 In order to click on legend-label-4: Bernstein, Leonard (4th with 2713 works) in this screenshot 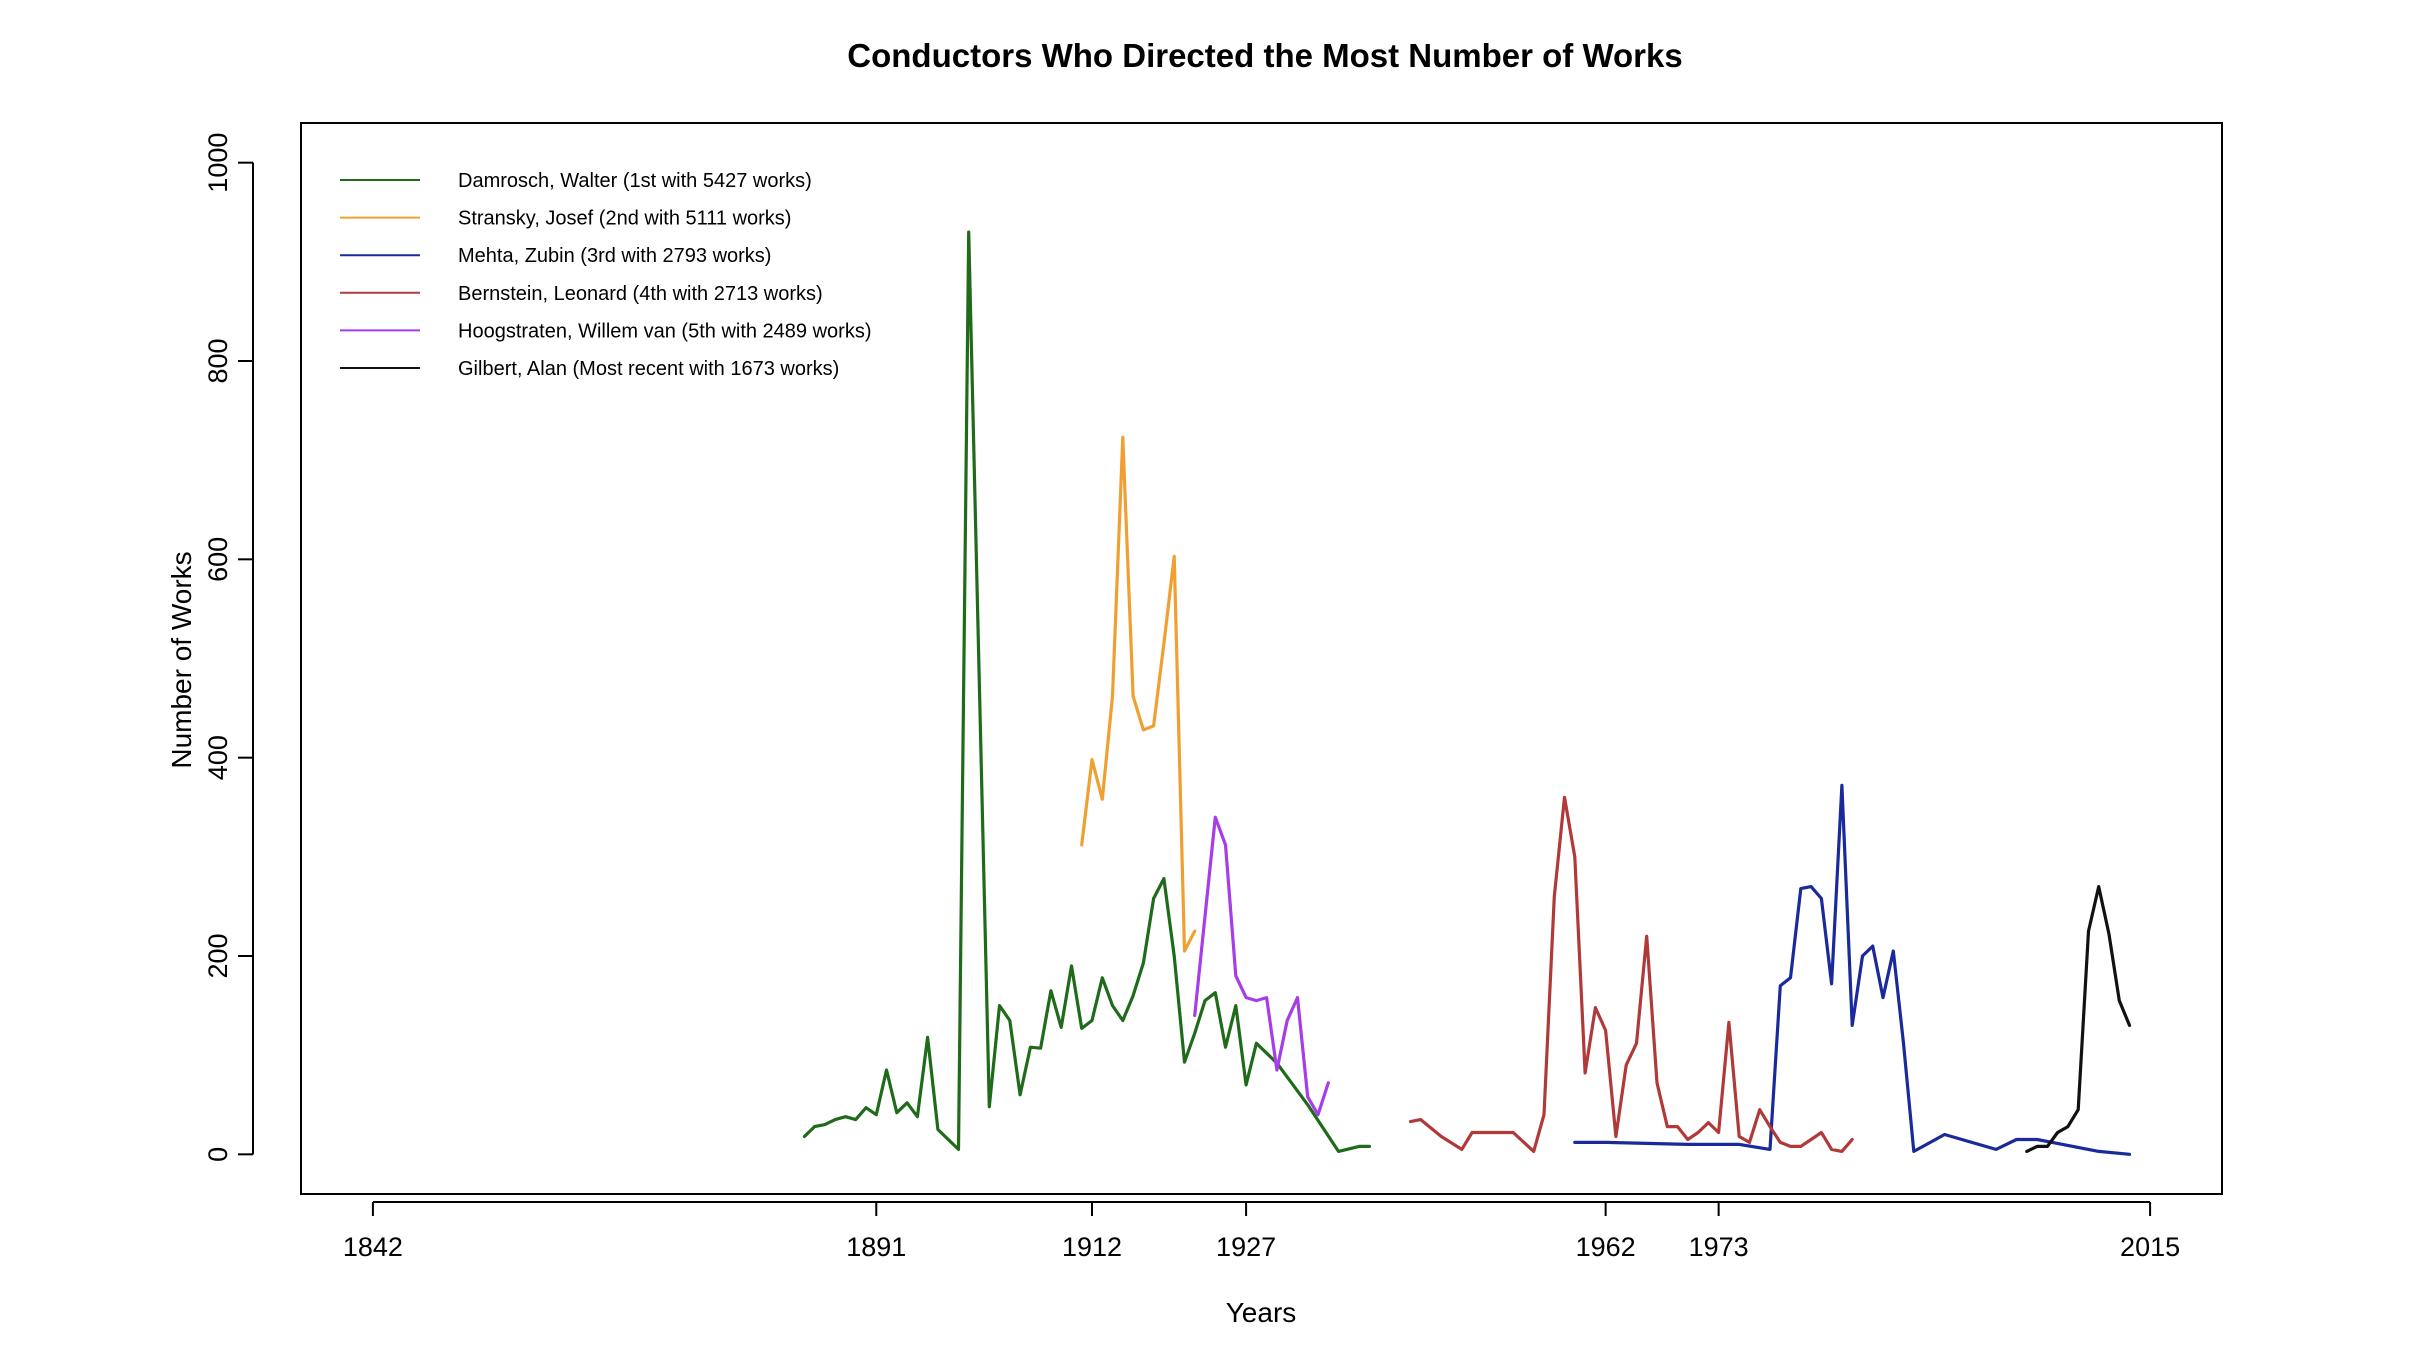, I will do `click(640, 294)`.